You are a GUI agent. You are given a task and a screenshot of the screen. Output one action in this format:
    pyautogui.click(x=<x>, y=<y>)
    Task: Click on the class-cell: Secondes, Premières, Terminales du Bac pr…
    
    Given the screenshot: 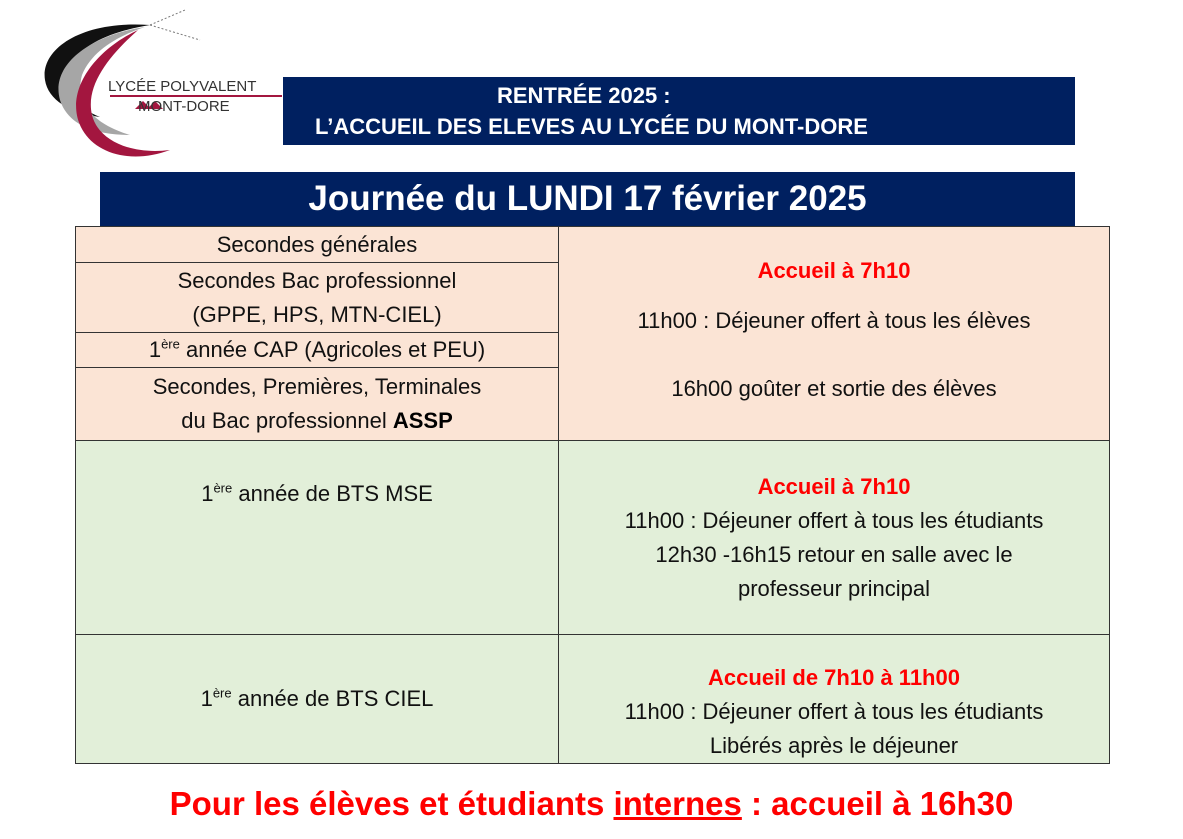 What is the action you would take?
    pyautogui.click(x=317, y=404)
    